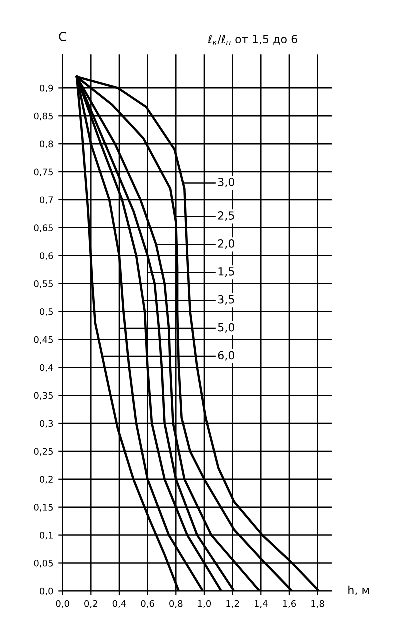  What do you see at coordinates (43, 116) in the screenshot?
I see `y-tick-label: 0,85` at bounding box center [43, 116].